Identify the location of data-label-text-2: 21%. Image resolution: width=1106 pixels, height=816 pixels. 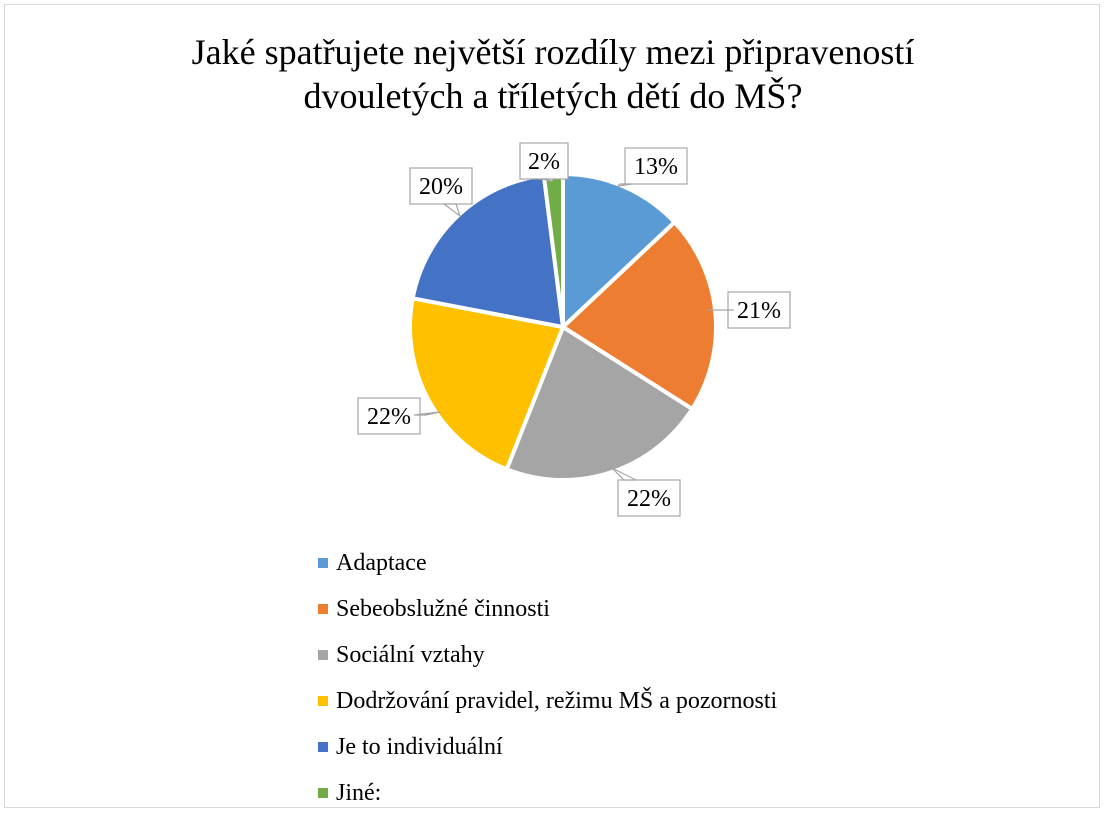
(759, 311).